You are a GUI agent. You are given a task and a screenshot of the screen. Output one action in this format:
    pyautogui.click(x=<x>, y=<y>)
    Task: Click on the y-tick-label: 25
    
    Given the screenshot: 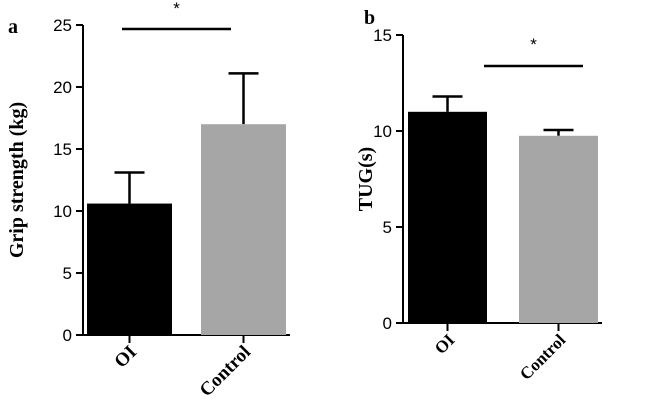 What is the action you would take?
    pyautogui.click(x=62, y=25)
    